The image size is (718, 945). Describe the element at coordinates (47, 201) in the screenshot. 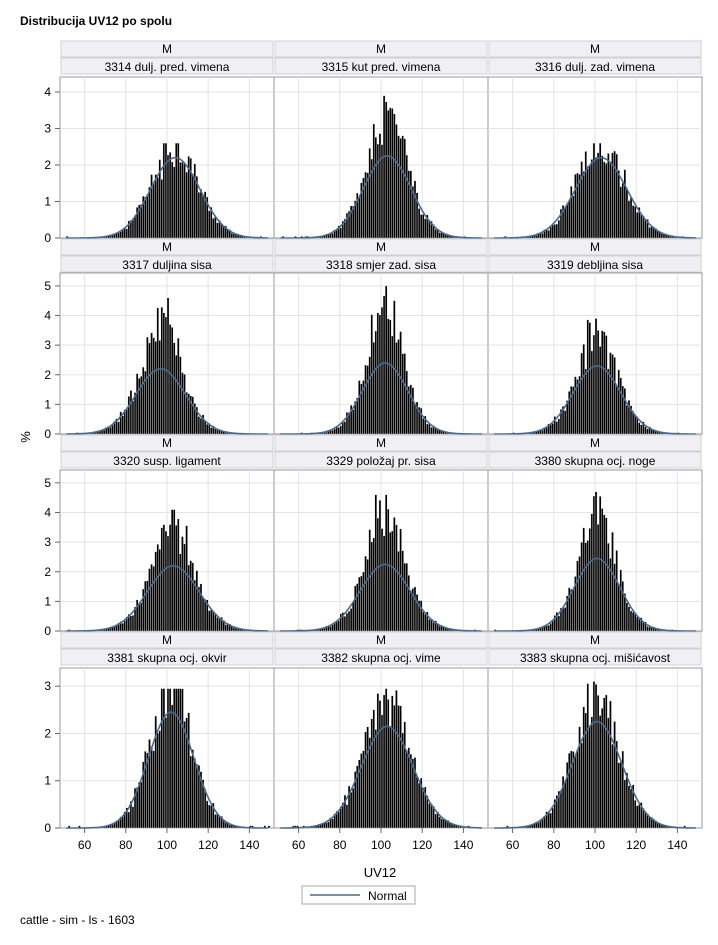

I see `y-tick-label: 1` at that location.